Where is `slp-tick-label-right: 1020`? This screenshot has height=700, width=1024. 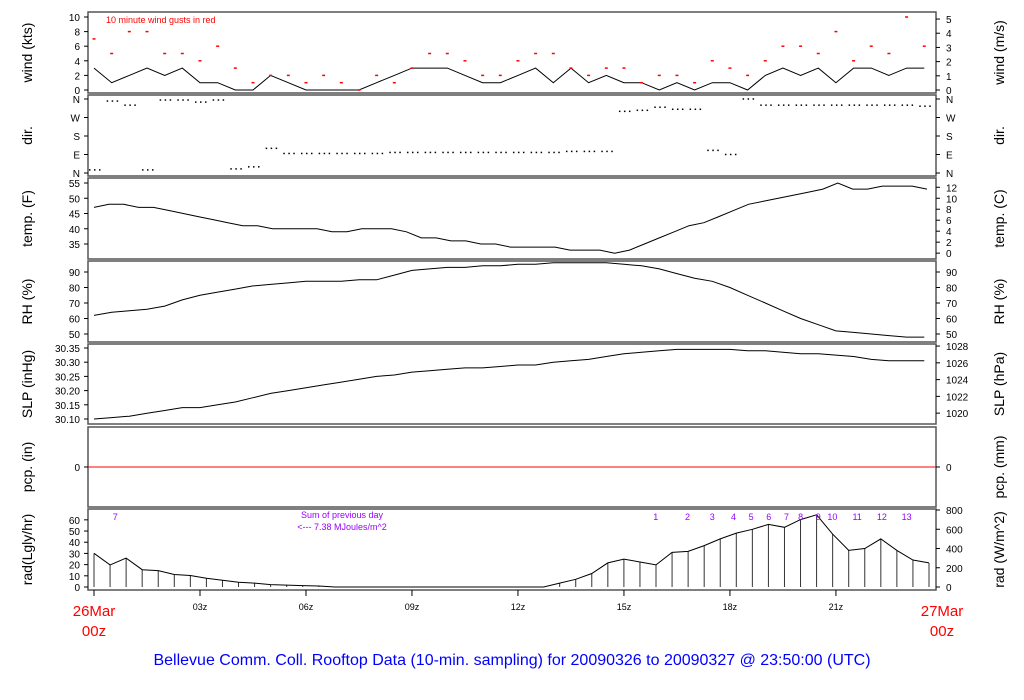
slp-tick-label-right: 1020 is located at coordinates (957, 414).